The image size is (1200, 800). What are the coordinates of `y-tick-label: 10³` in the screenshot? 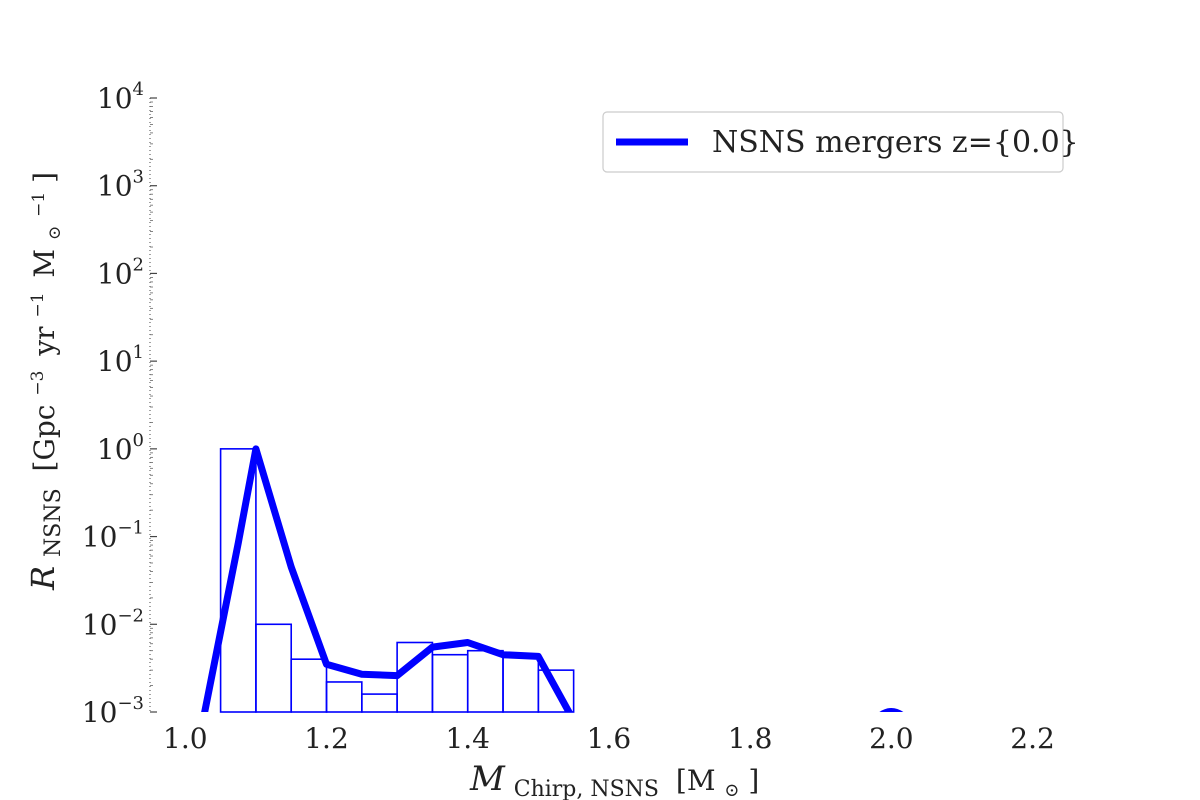 It's located at (120, 185).